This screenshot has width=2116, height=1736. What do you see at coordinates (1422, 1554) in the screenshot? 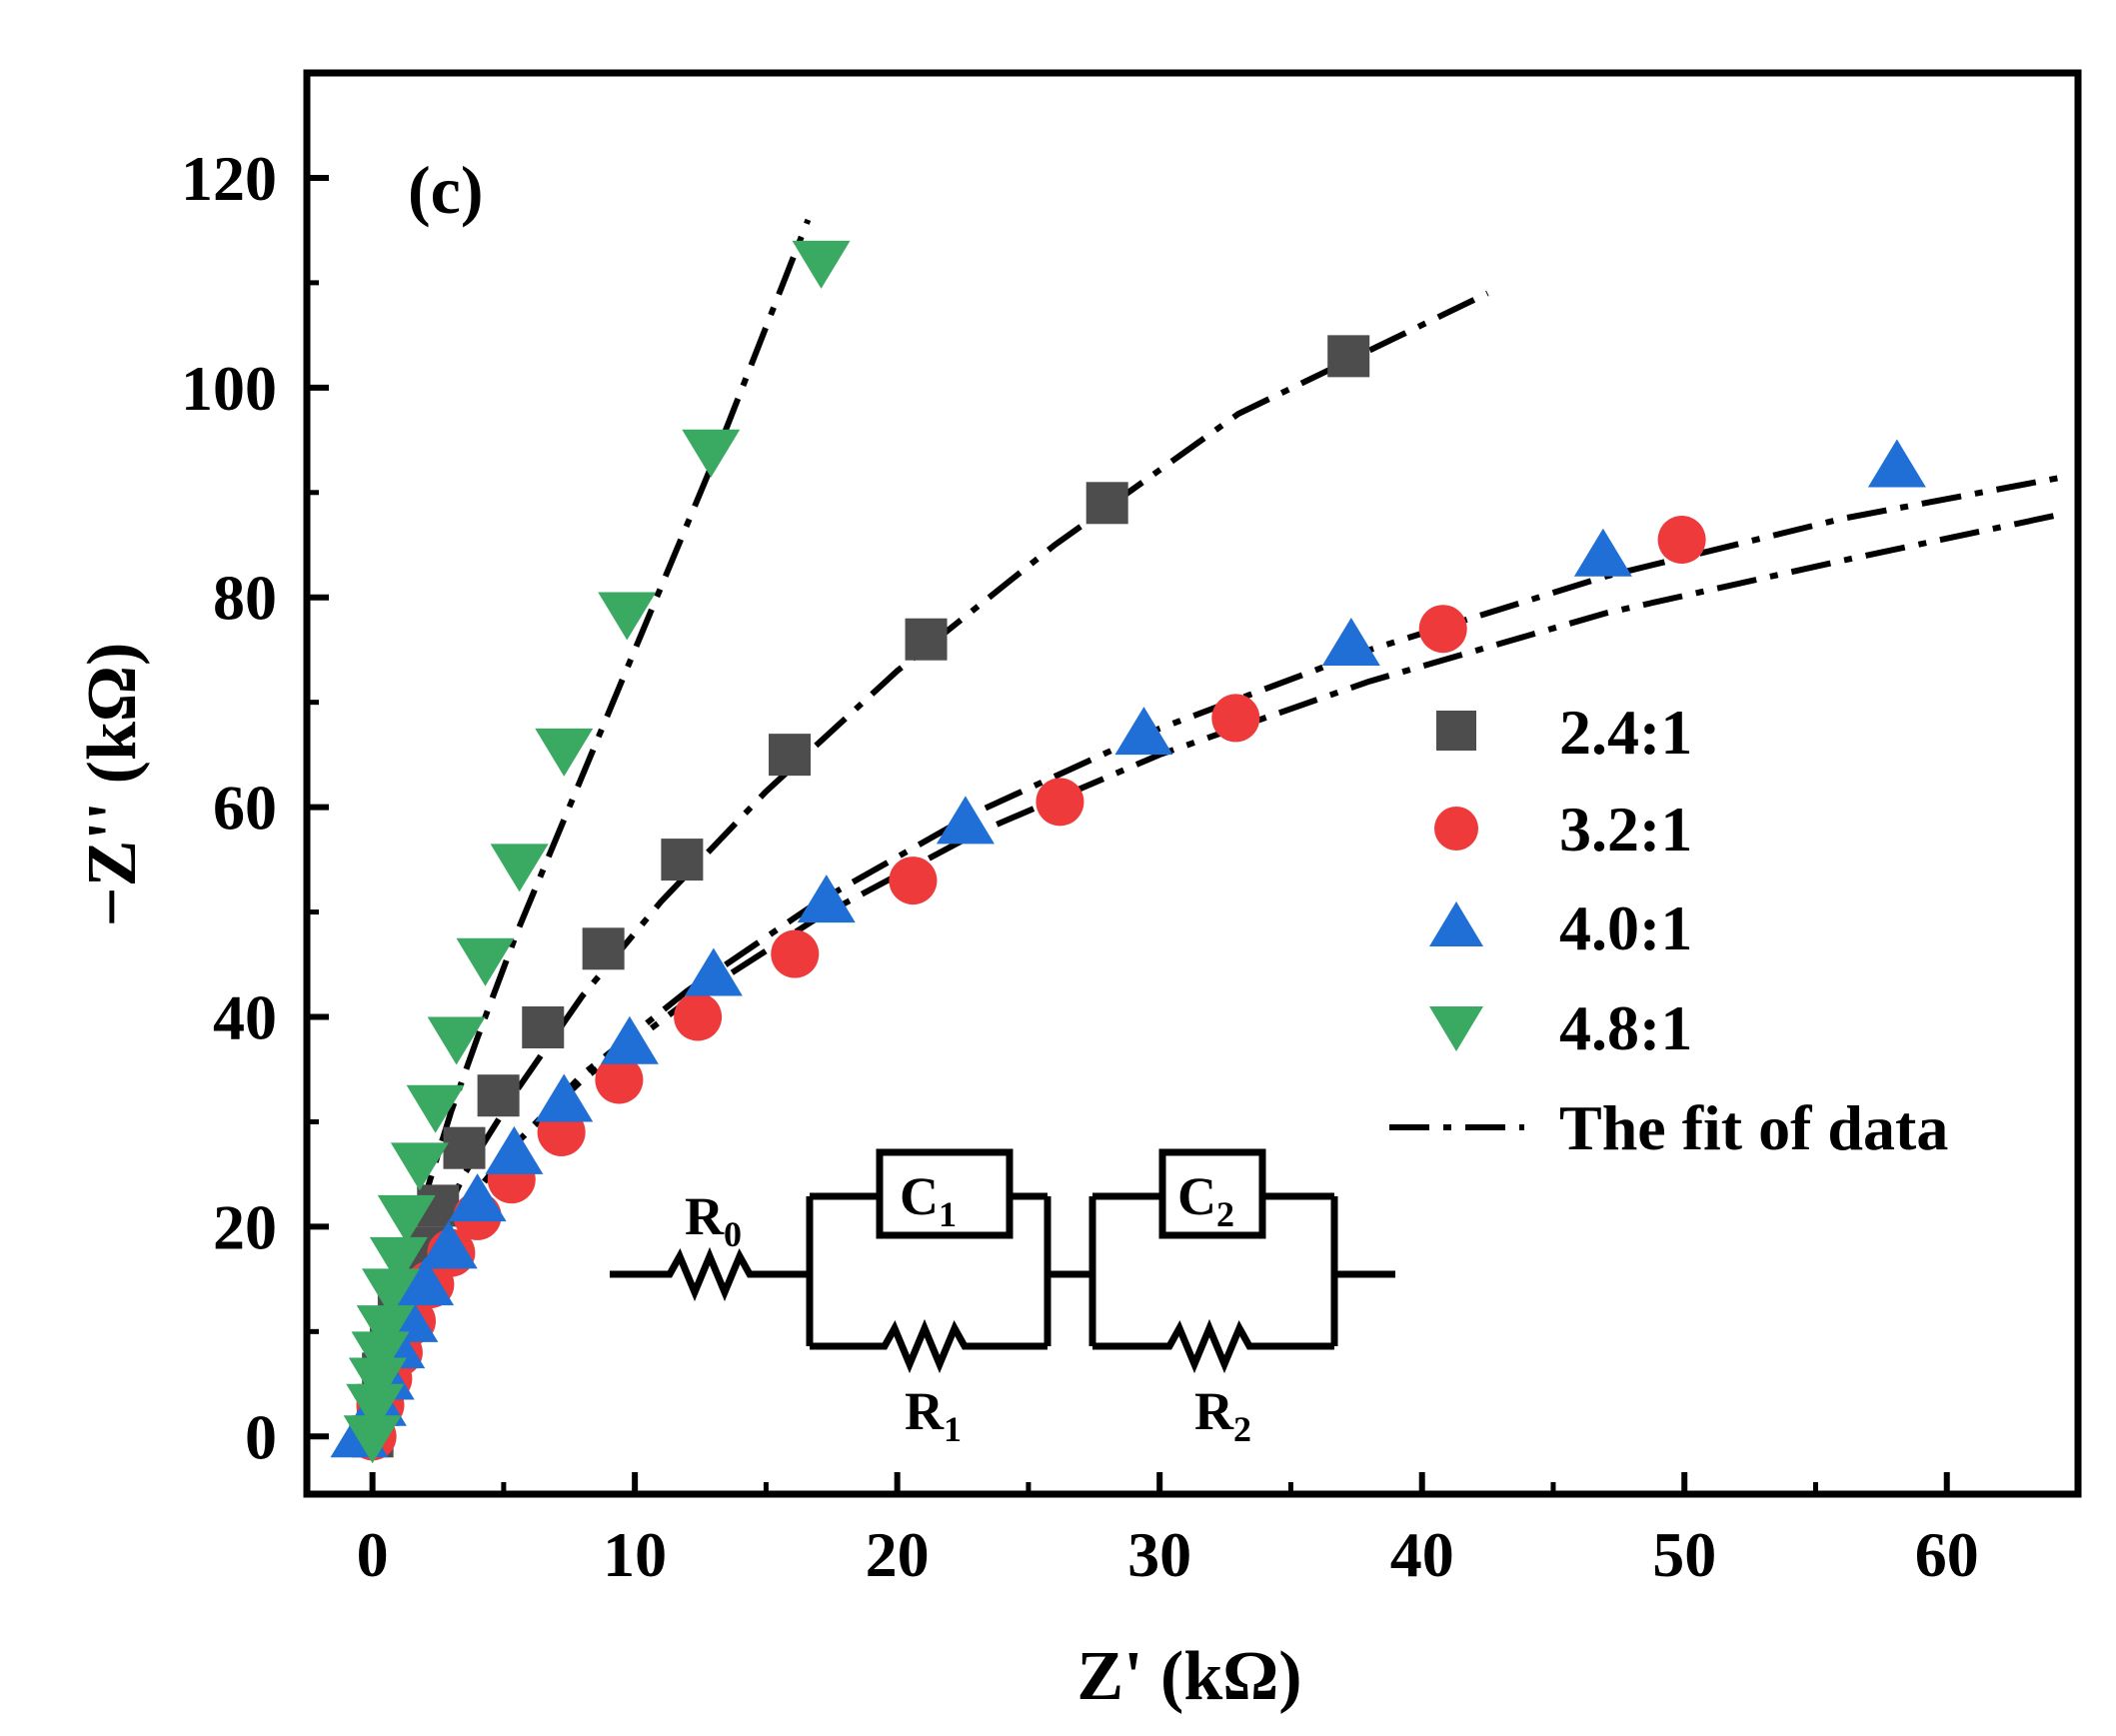
I see `x-tick-label: 40` at bounding box center [1422, 1554].